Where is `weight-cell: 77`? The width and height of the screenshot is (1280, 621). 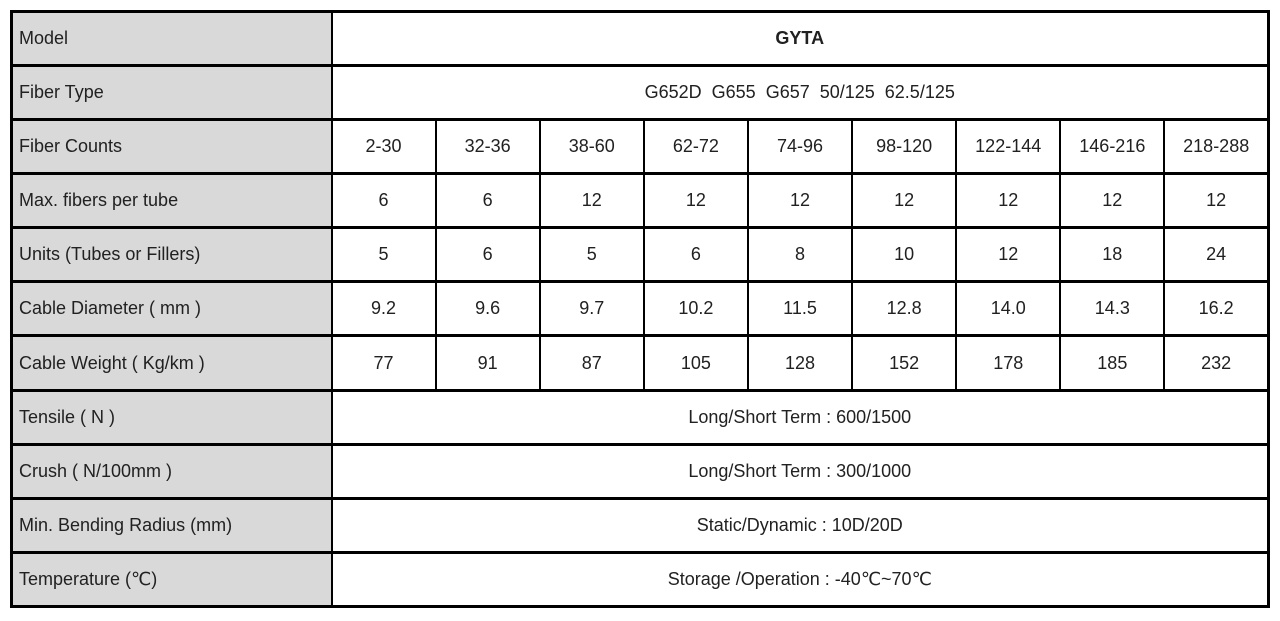
weight-cell: 77 is located at coordinates (383, 363).